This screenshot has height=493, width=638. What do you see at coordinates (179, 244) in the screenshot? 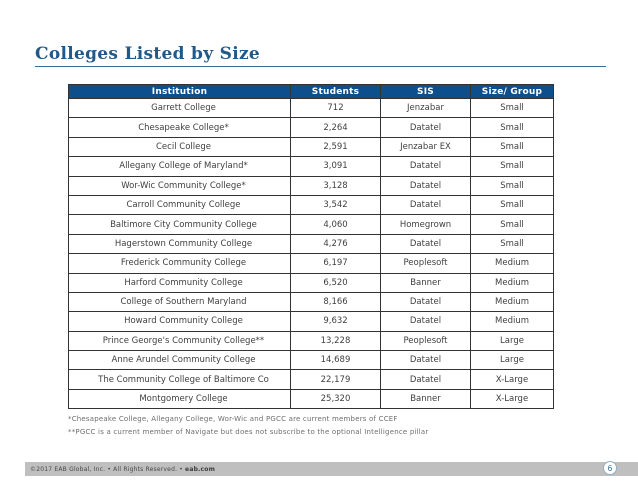
I see `cell-institution: Hagerstown Community College` at bounding box center [179, 244].